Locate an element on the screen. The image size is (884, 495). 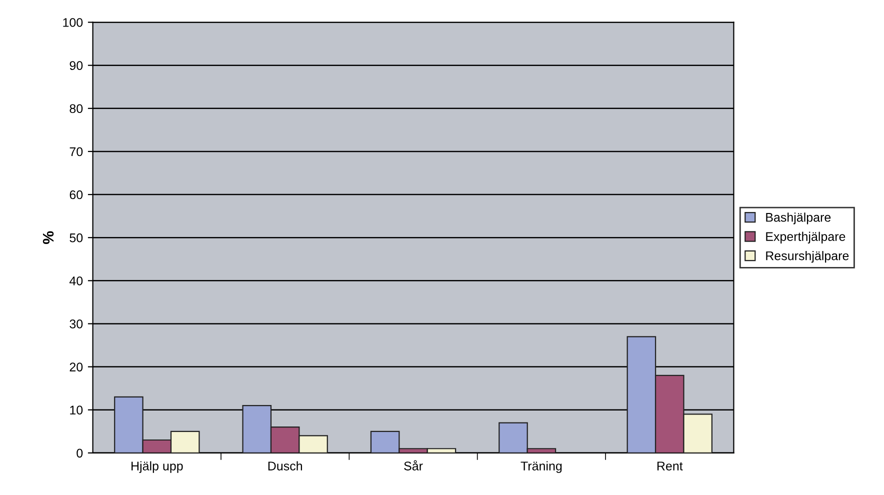
y-tick-label: 40 is located at coordinates (76, 281).